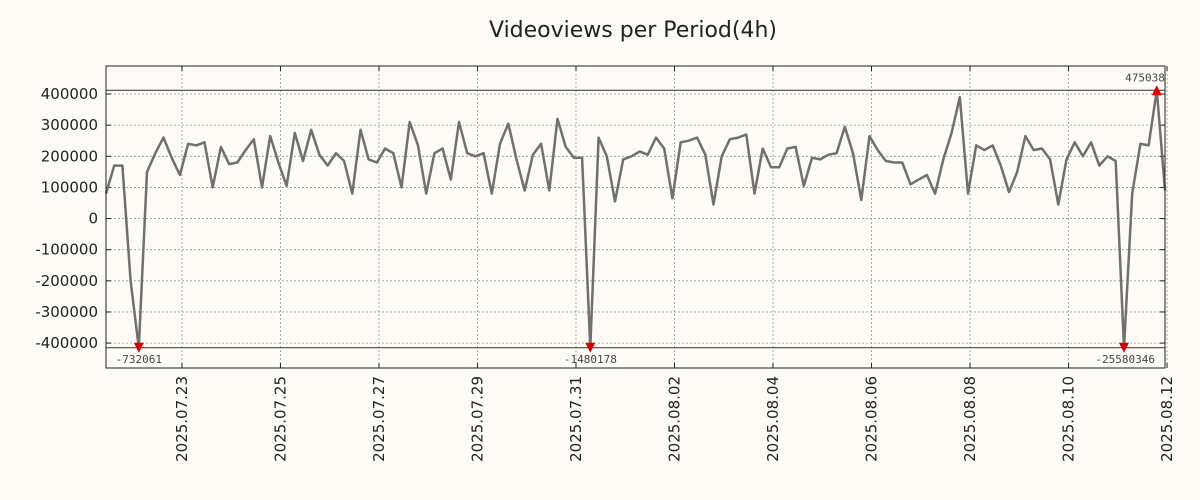  I want to click on min-label: -25580346, so click(1125, 359).